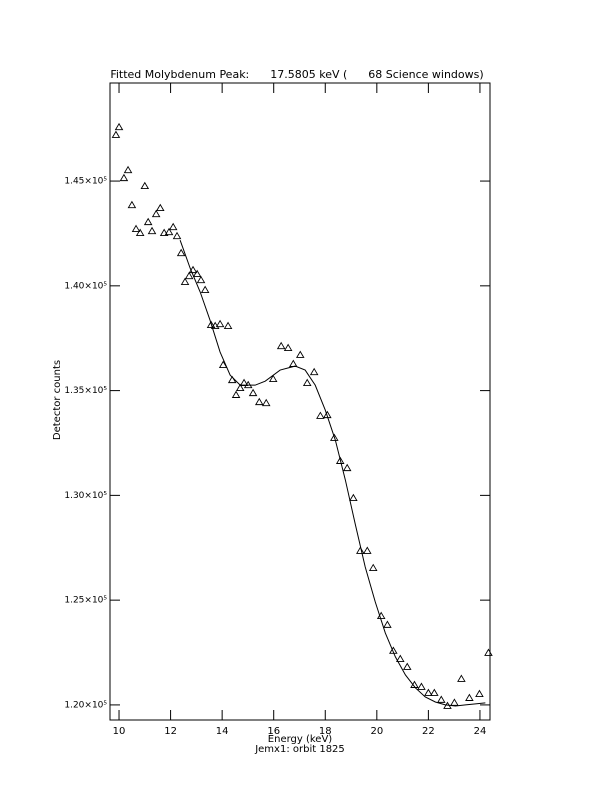 The height and width of the screenshot is (792, 612). What do you see at coordinates (85, 286) in the screenshot?
I see `y-tick-label: 1.40×10⁵` at bounding box center [85, 286].